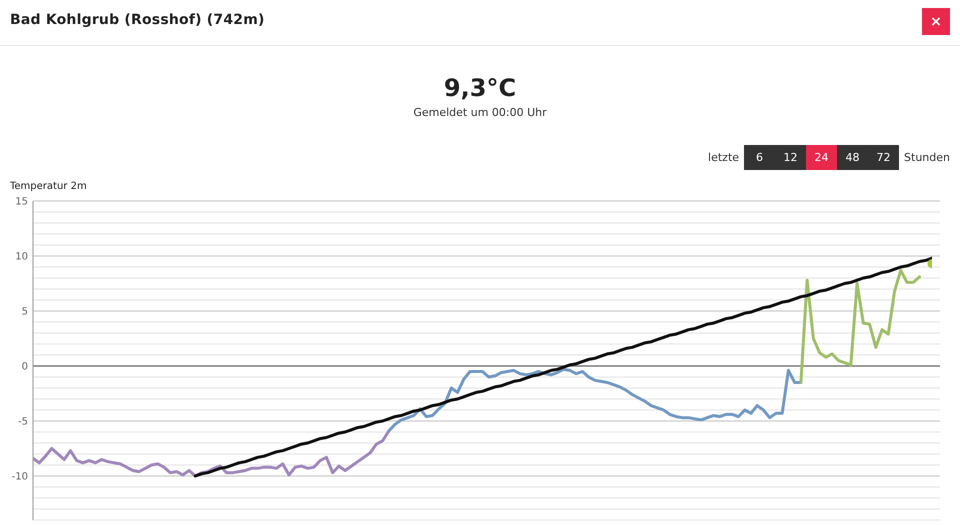  Describe the element at coordinates (25, 312) in the screenshot. I see `y-tick-label: 5` at that location.